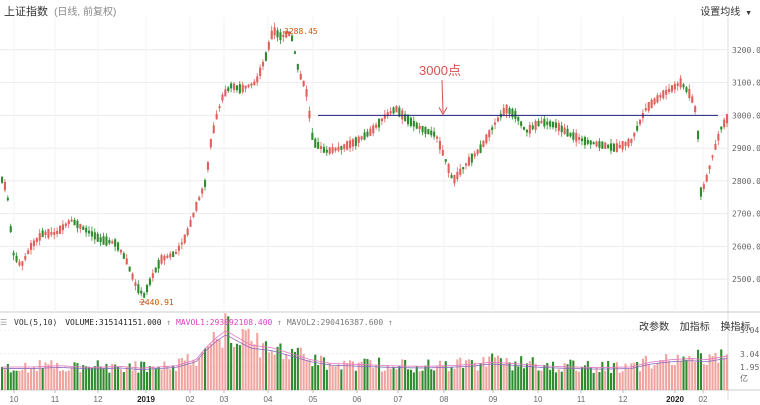 The width and height of the screenshot is (760, 405). Describe the element at coordinates (365, 352) in the screenshot. I see `mavol2-line` at that location.